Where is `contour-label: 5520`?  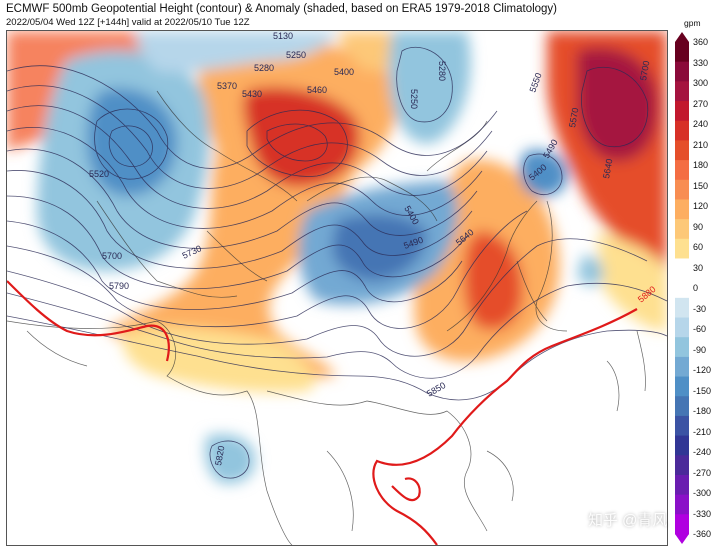 contour-label: 5520 is located at coordinates (99, 174).